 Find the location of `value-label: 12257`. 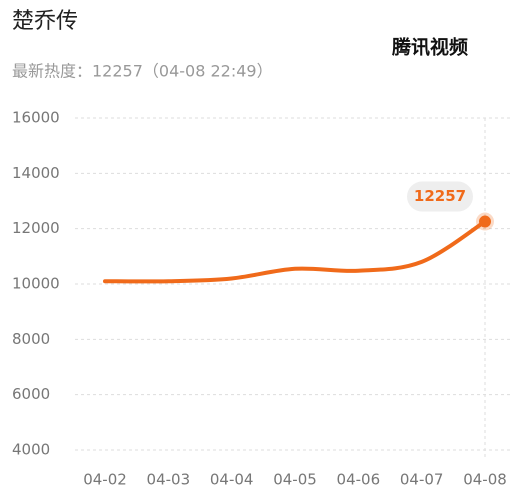

value-label: 12257 is located at coordinates (440, 196).